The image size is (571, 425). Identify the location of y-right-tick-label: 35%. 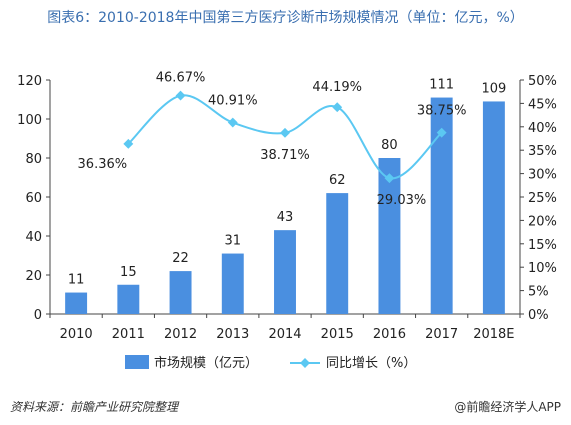
(542, 151).